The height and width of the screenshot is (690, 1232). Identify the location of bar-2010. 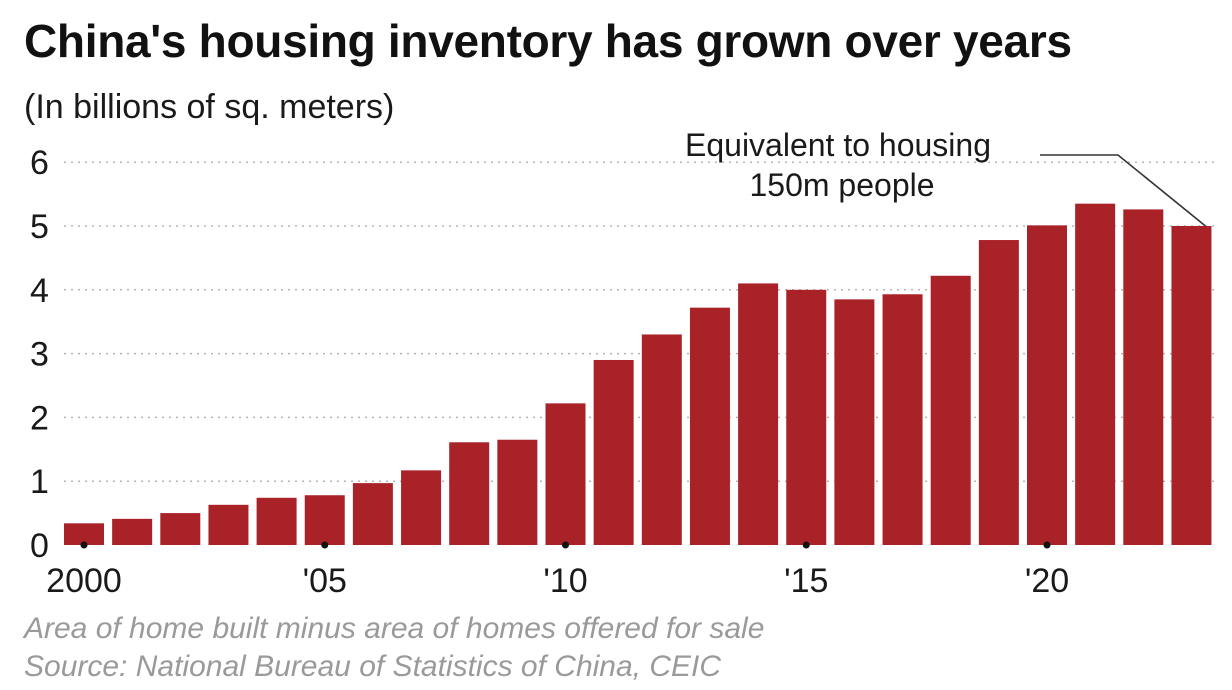
(565, 474).